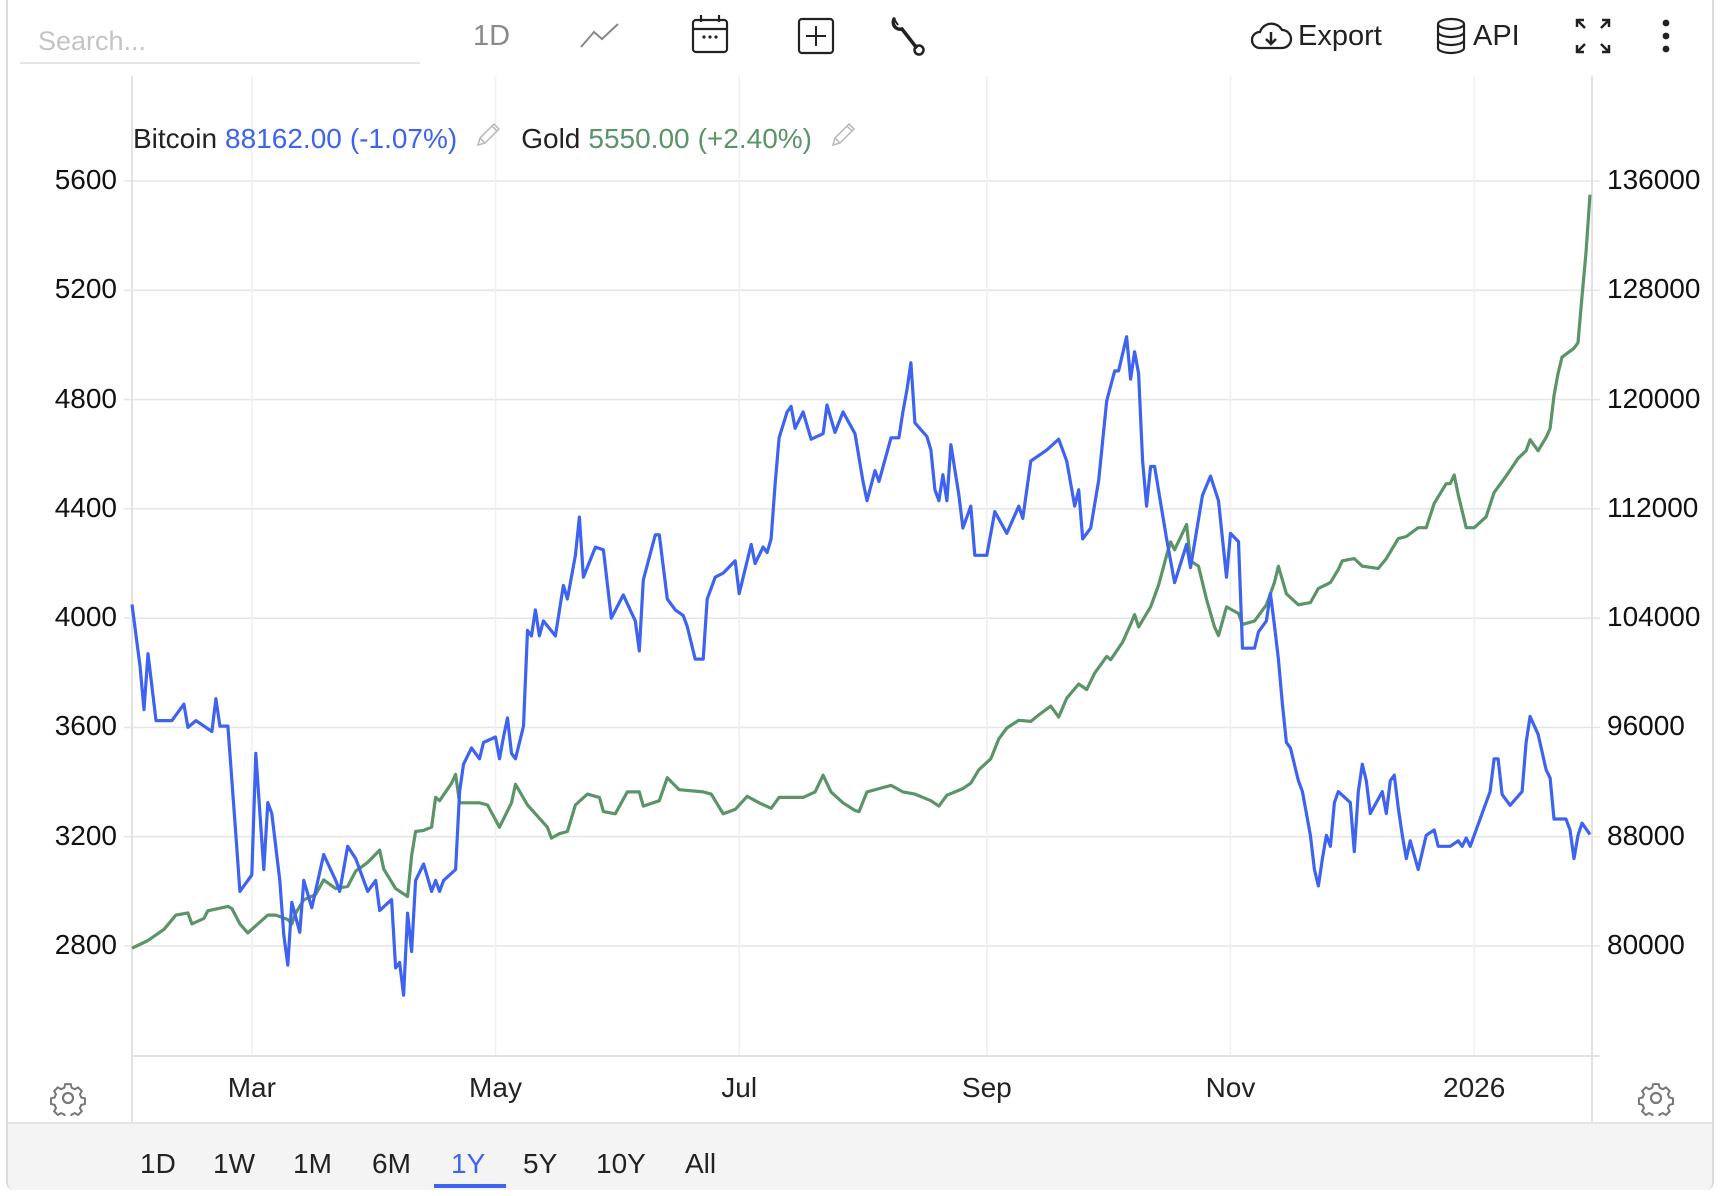 The image size is (1722, 1196). Describe the element at coordinates (470, 1186) in the screenshot. I see `active-range-underline` at that location.